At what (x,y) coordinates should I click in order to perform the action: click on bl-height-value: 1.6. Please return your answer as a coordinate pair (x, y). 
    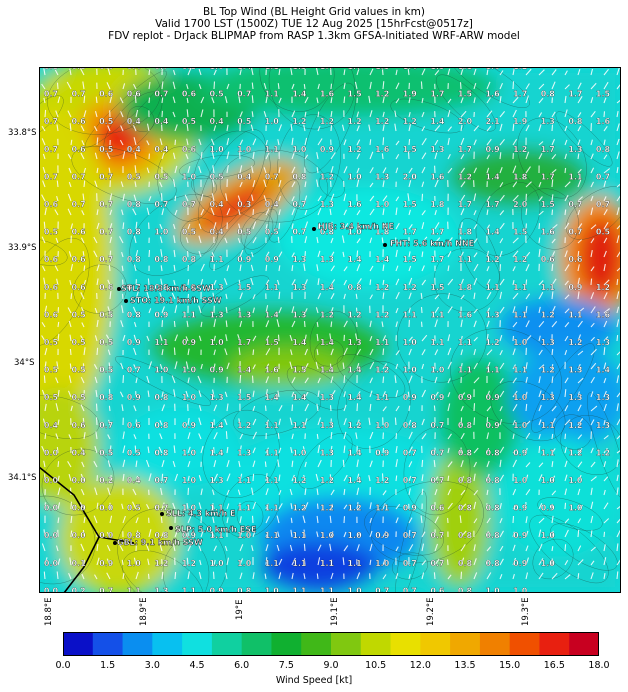
    Looking at the image, I should click on (272, 370).